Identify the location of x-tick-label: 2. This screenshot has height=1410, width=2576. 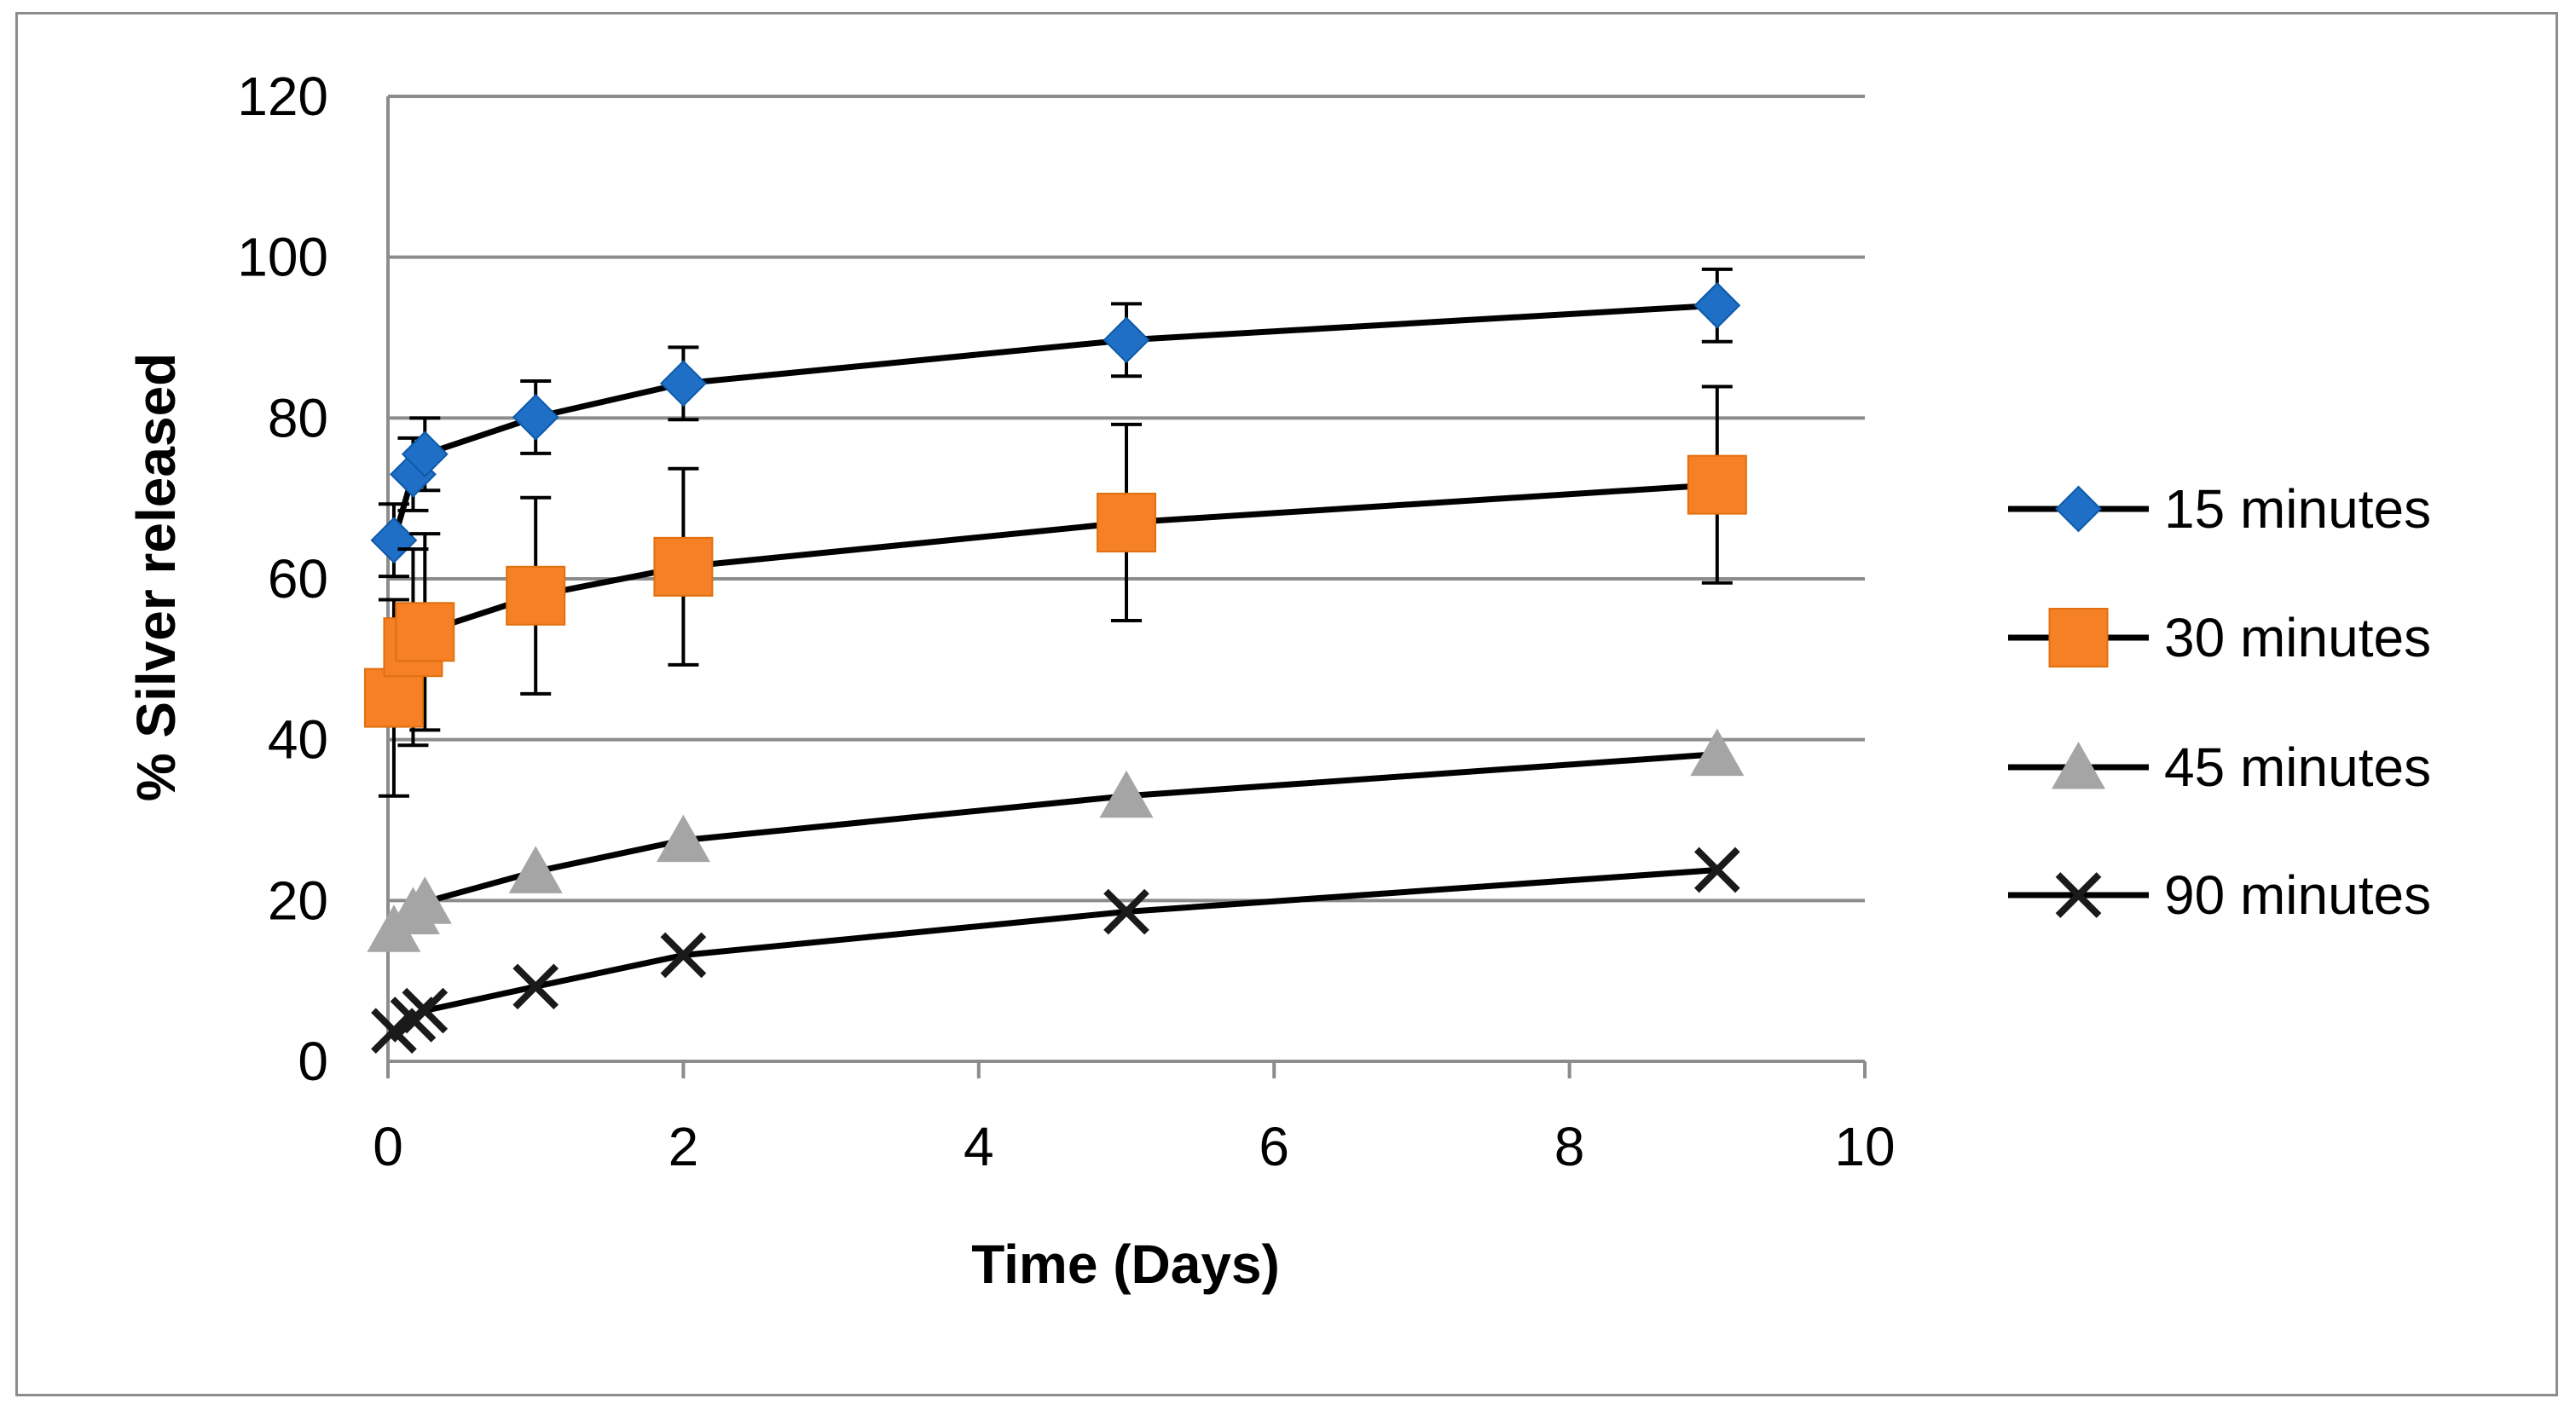
(684, 1146).